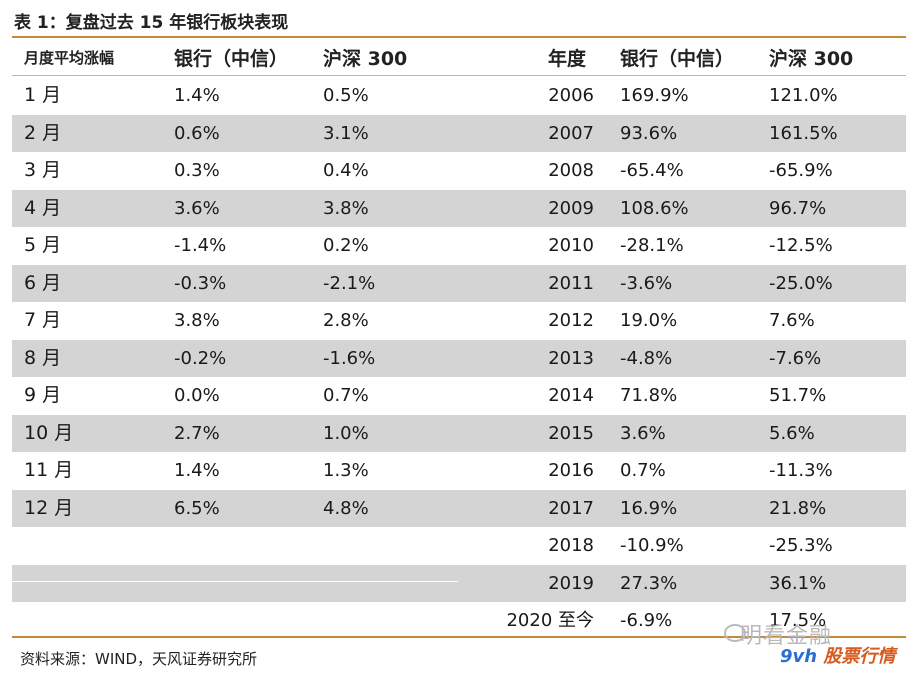 This screenshot has height=676, width=921. Describe the element at coordinates (550, 620) in the screenshot. I see `cell-year: 2020 至今` at that location.